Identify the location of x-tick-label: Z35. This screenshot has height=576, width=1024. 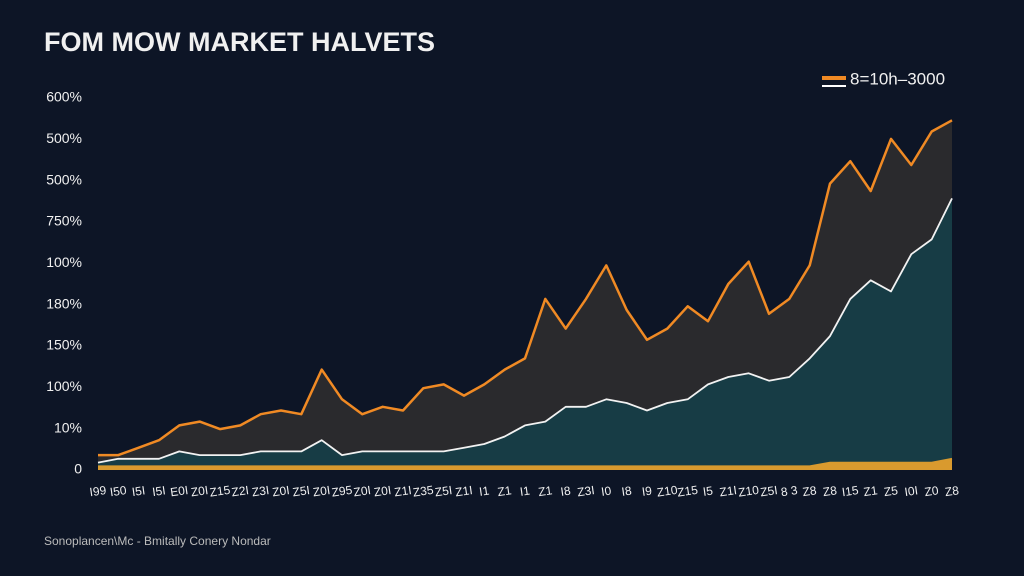
(423, 491).